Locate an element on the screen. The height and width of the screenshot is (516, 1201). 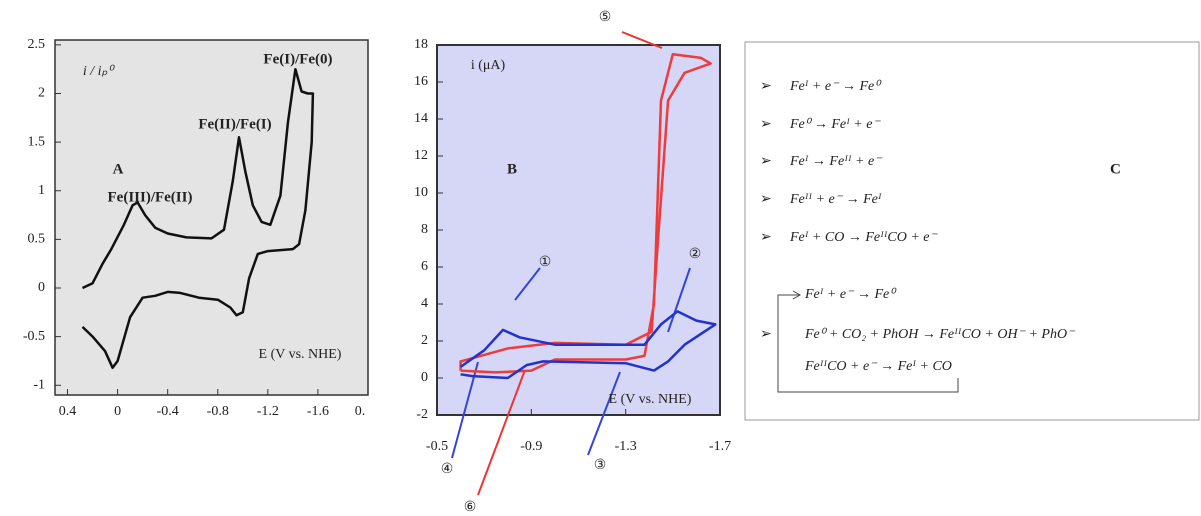
y-tick-label: 1 is located at coordinates (41, 190).